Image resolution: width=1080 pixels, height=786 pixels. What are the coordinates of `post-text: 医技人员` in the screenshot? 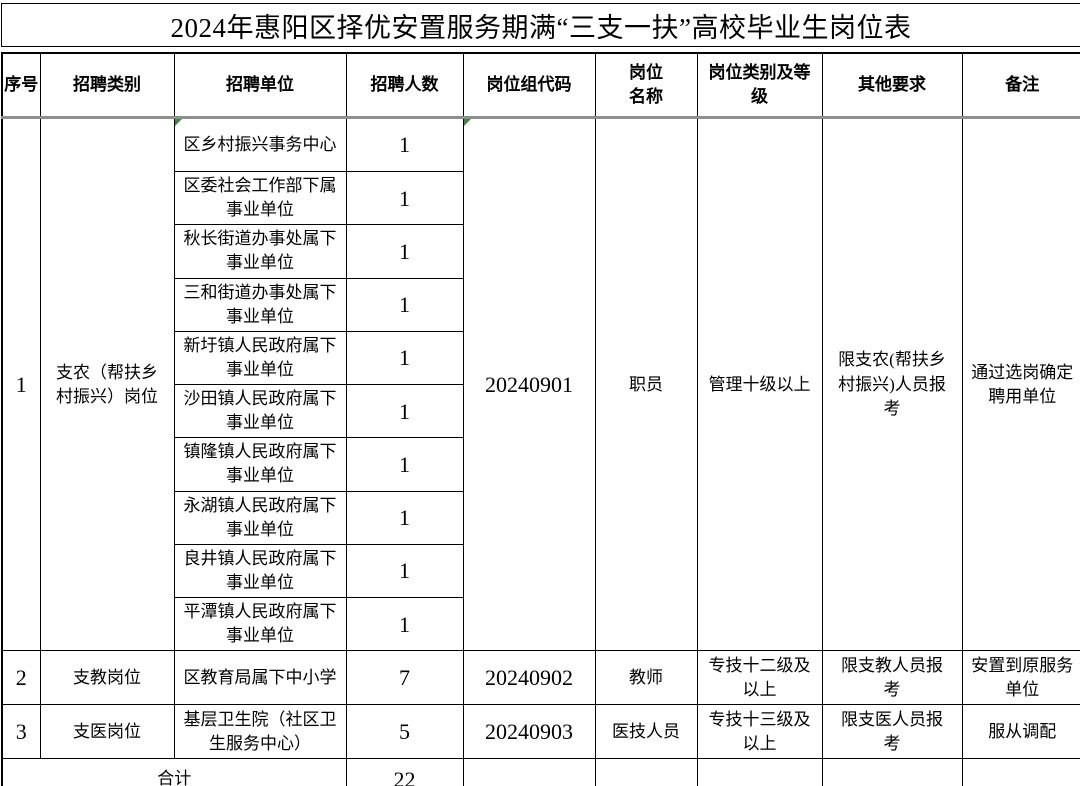 It's located at (646, 731).